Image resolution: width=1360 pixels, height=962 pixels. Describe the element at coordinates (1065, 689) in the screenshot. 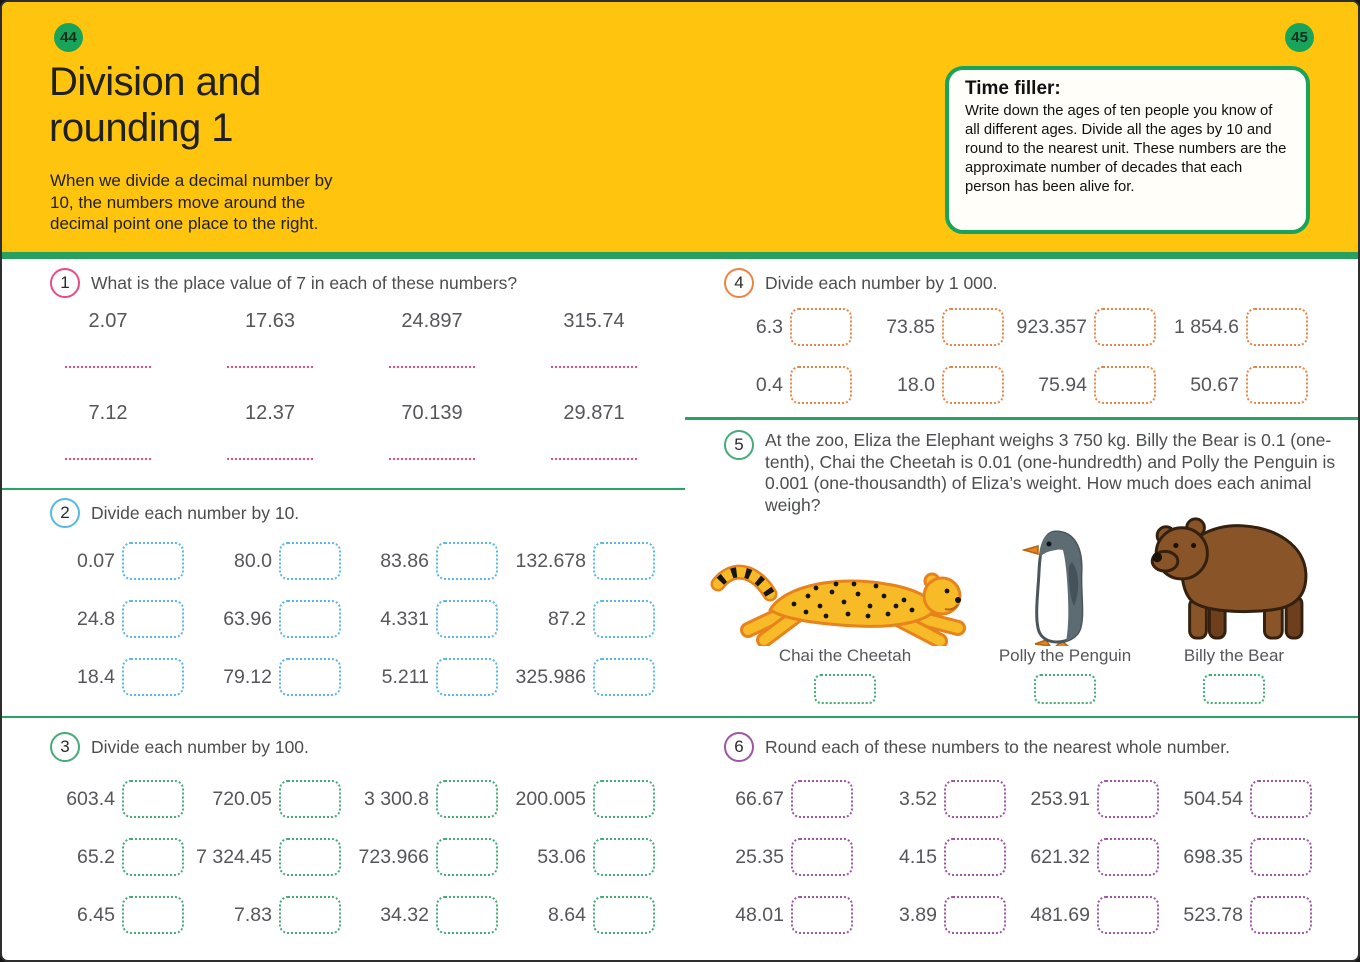

I see `answer-box-penguin` at that location.